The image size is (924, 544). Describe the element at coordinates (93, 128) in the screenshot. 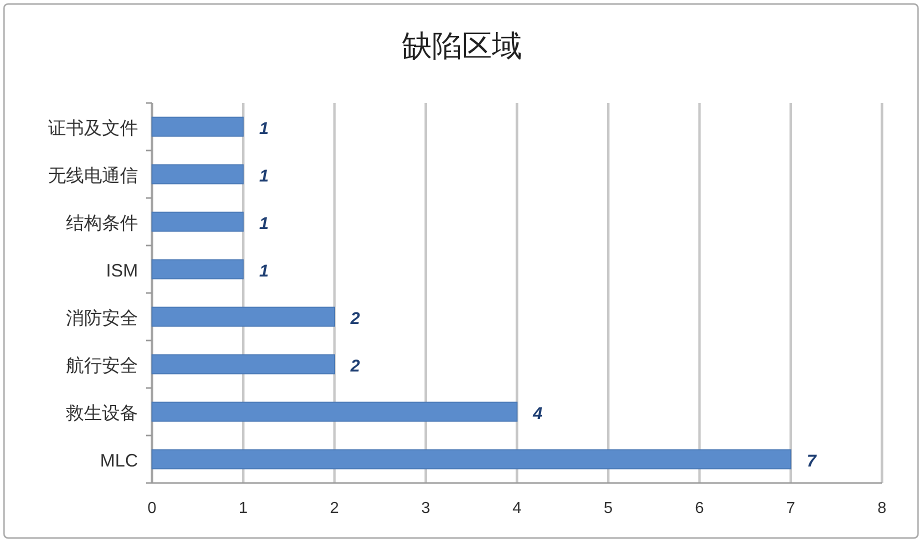

I see `y-tick-label: 证书及文件` at that location.